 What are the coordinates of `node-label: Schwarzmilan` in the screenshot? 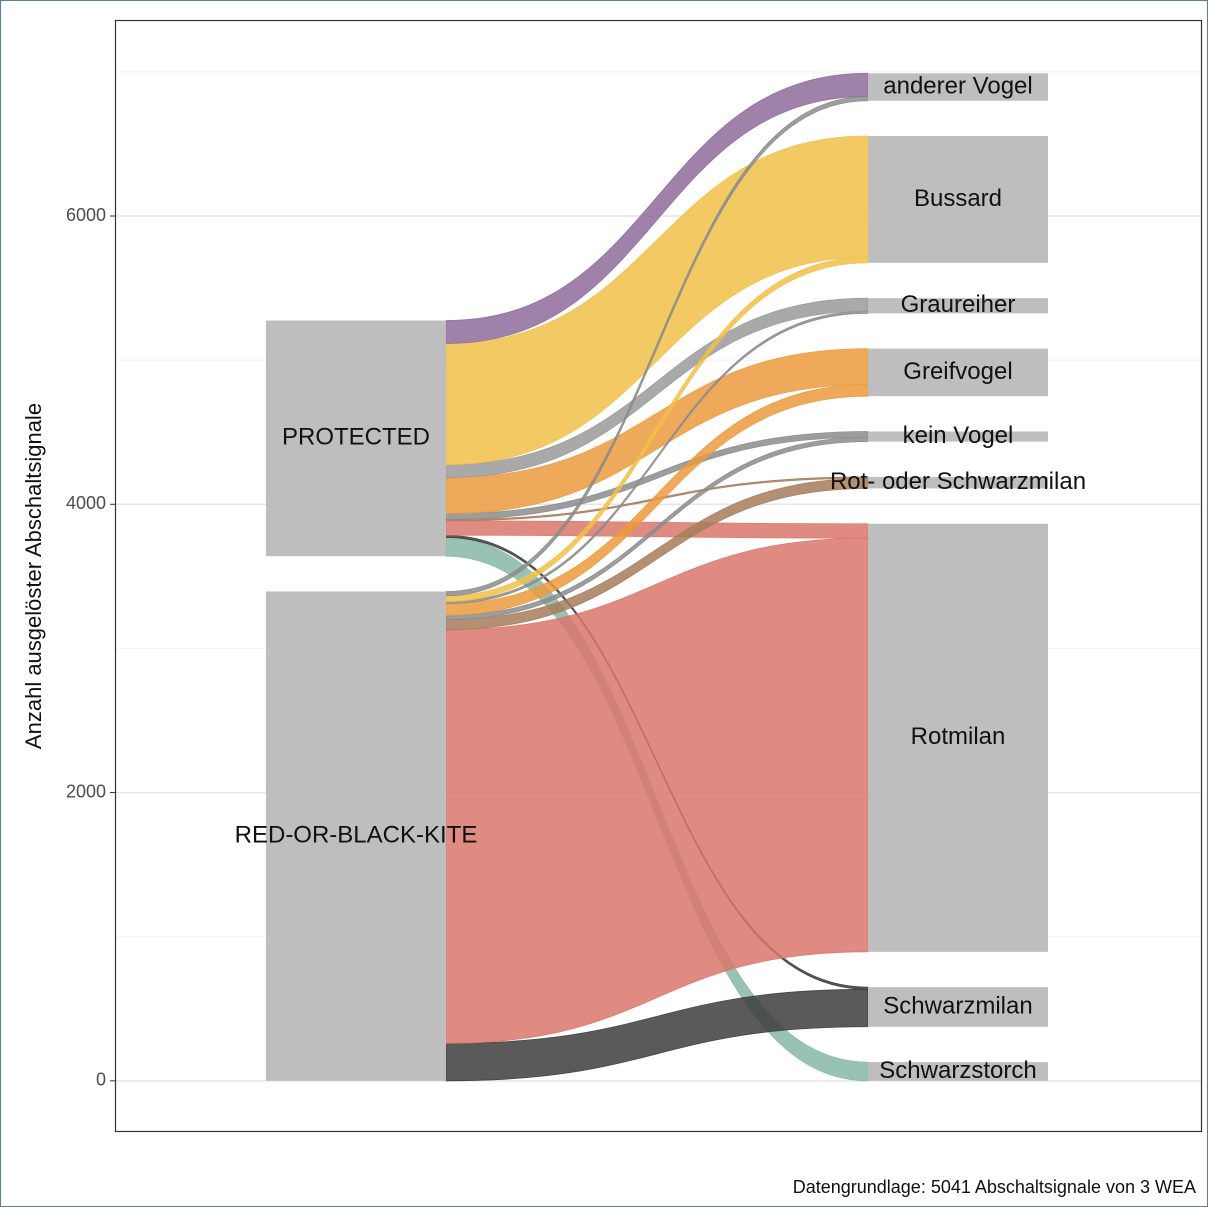 It's located at (957, 1005).